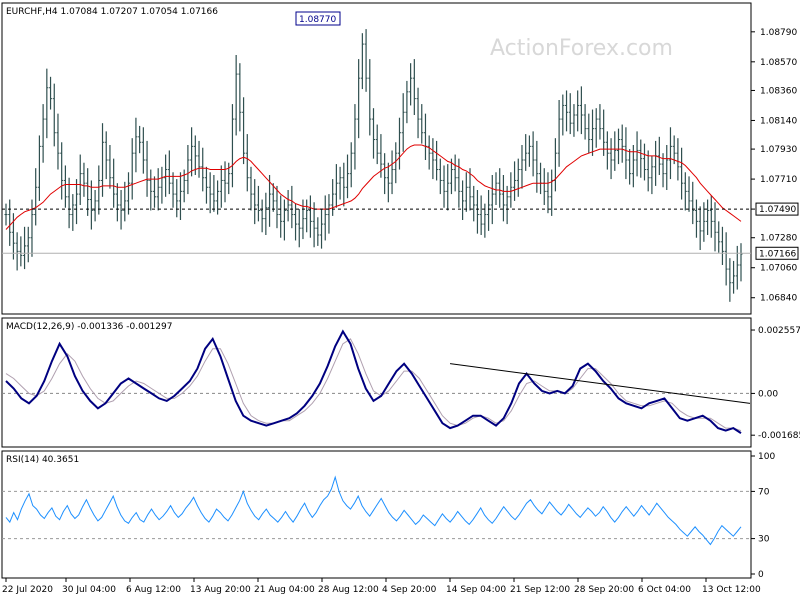 The height and width of the screenshot is (600, 800). I want to click on level-line-axis-label: 1.07490, so click(777, 209).